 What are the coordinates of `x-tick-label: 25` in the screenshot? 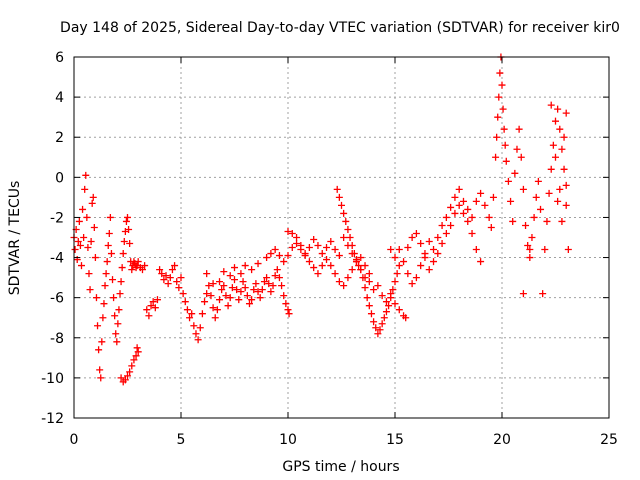 It's located at (609, 440).